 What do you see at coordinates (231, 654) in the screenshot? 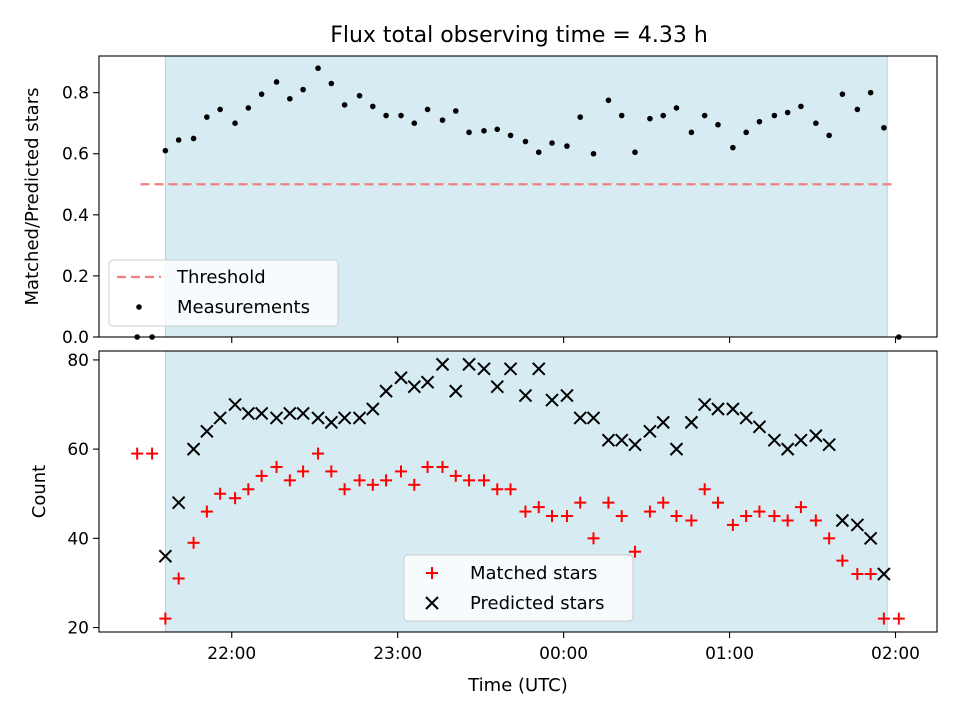
I see `x-tick-label: 22:00` at bounding box center [231, 654].